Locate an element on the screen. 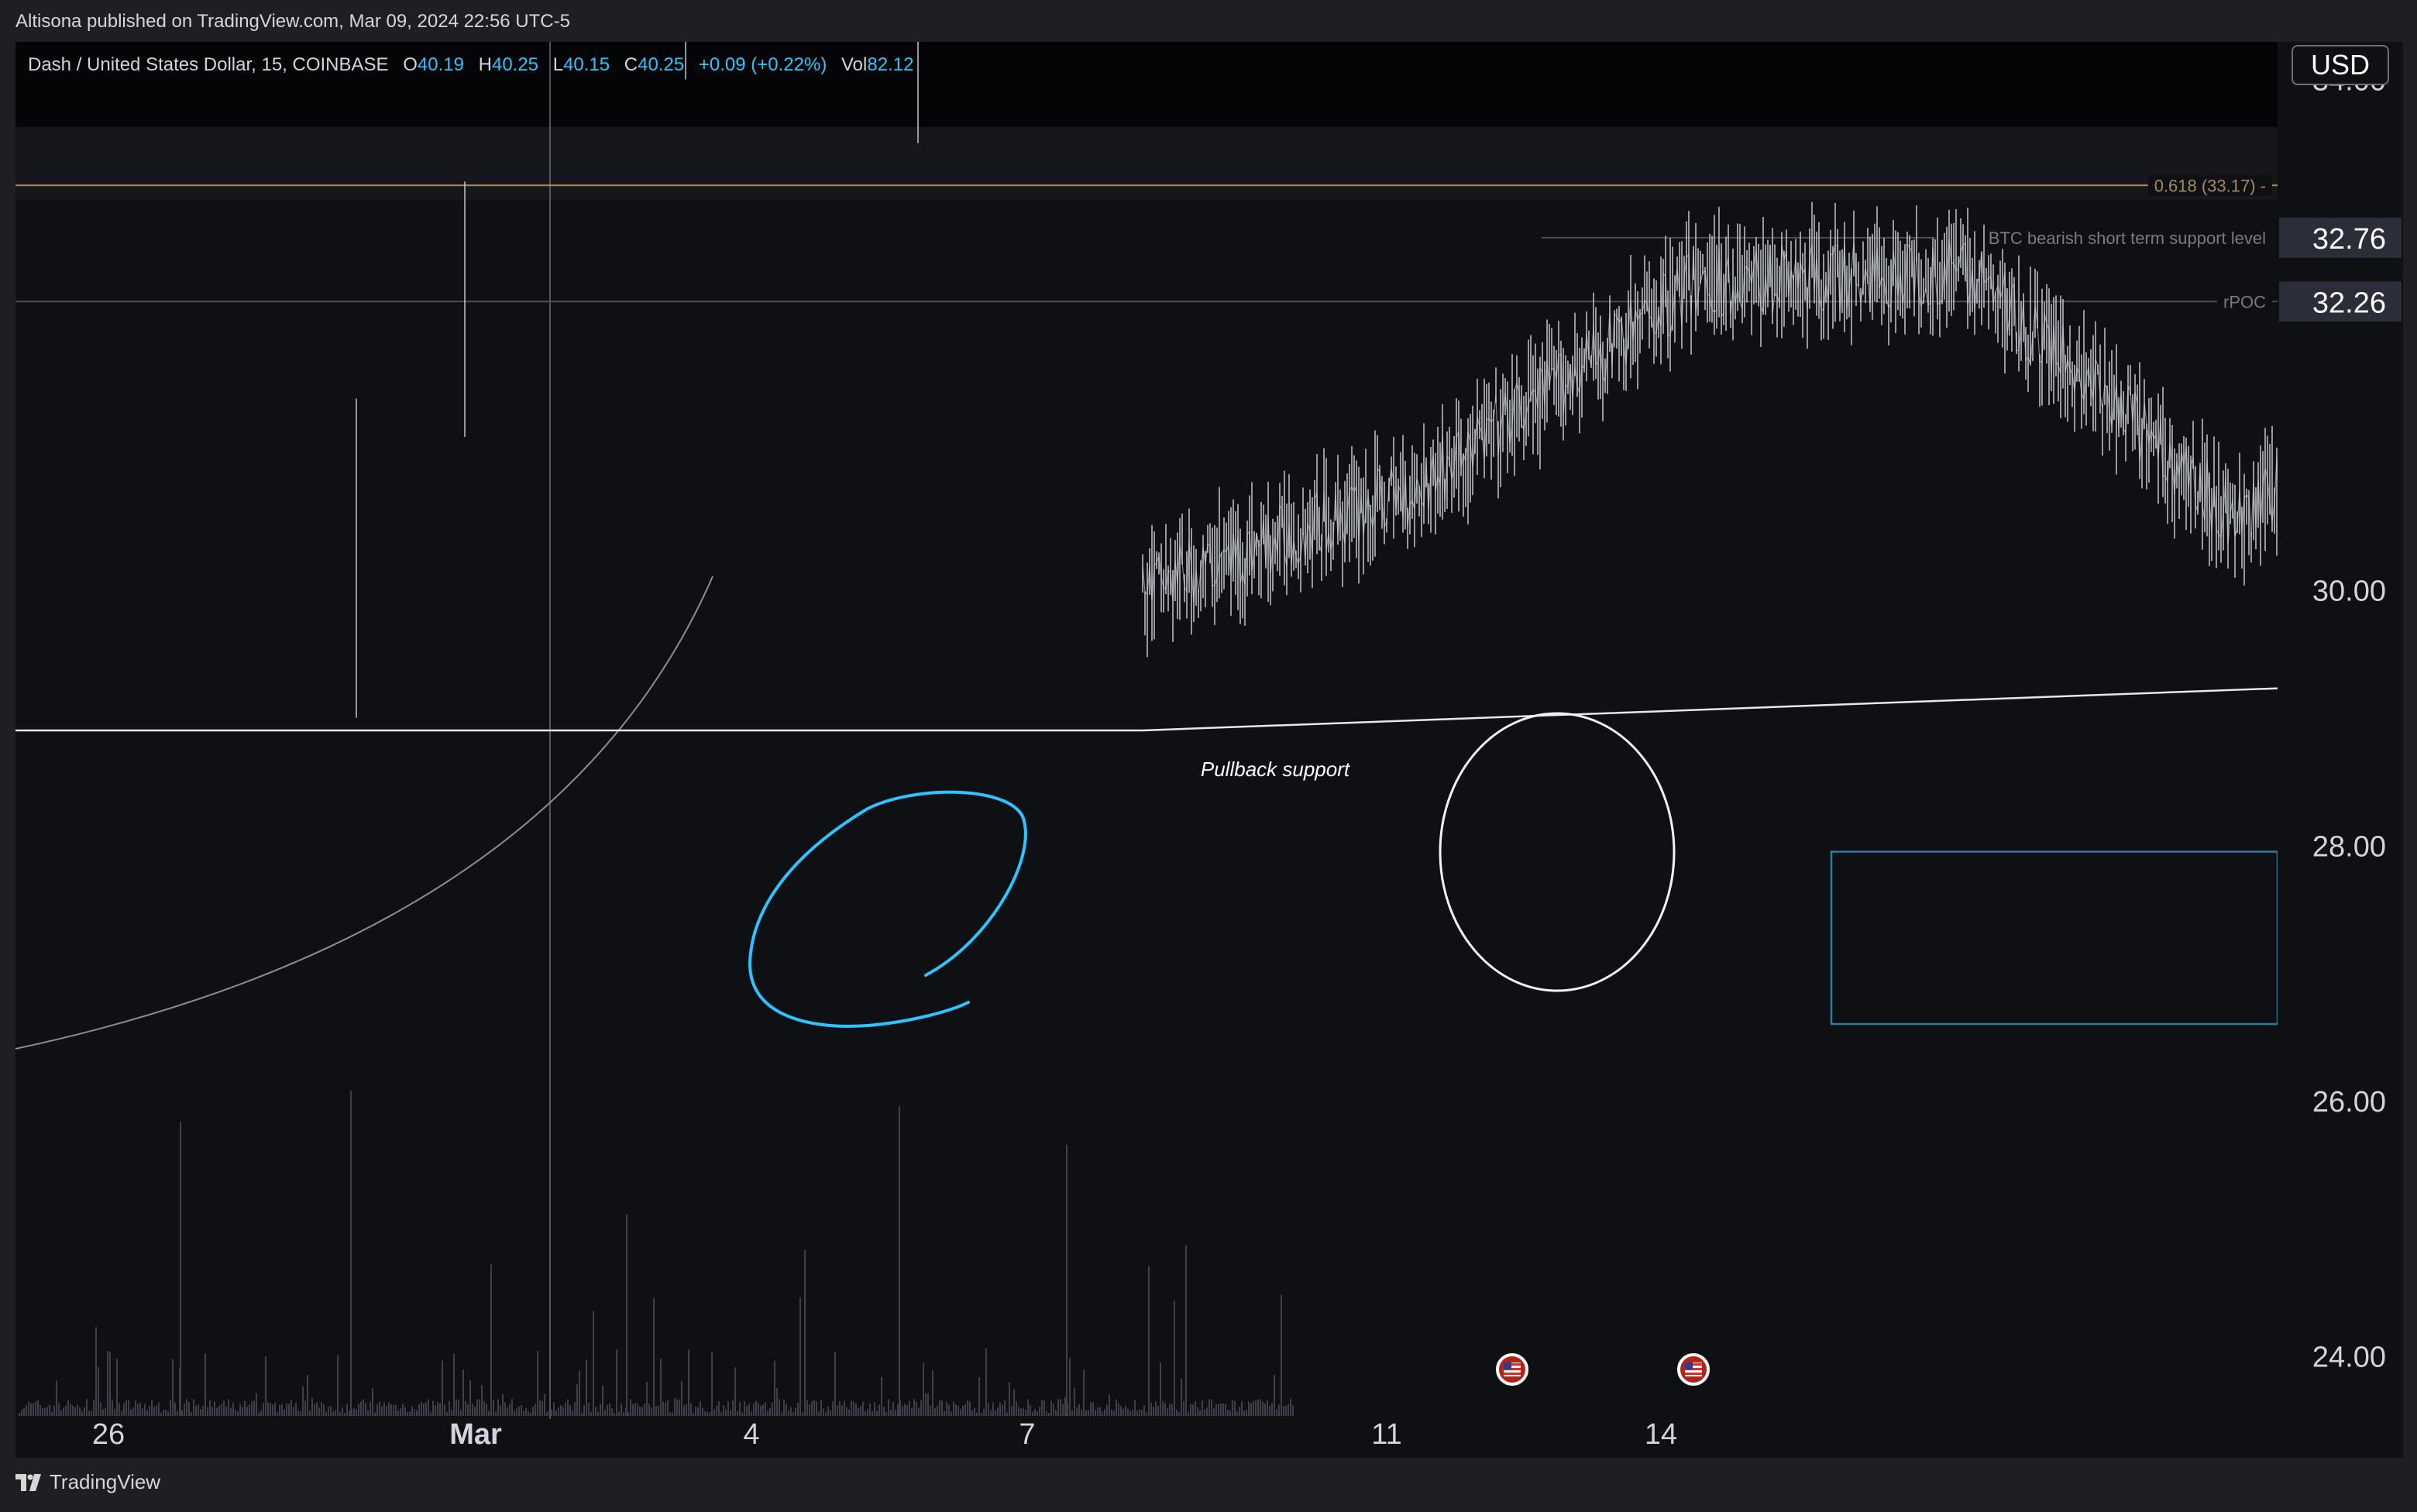 The height and width of the screenshot is (1512, 2417). price-tag: 32.26 is located at coordinates (2349, 303).